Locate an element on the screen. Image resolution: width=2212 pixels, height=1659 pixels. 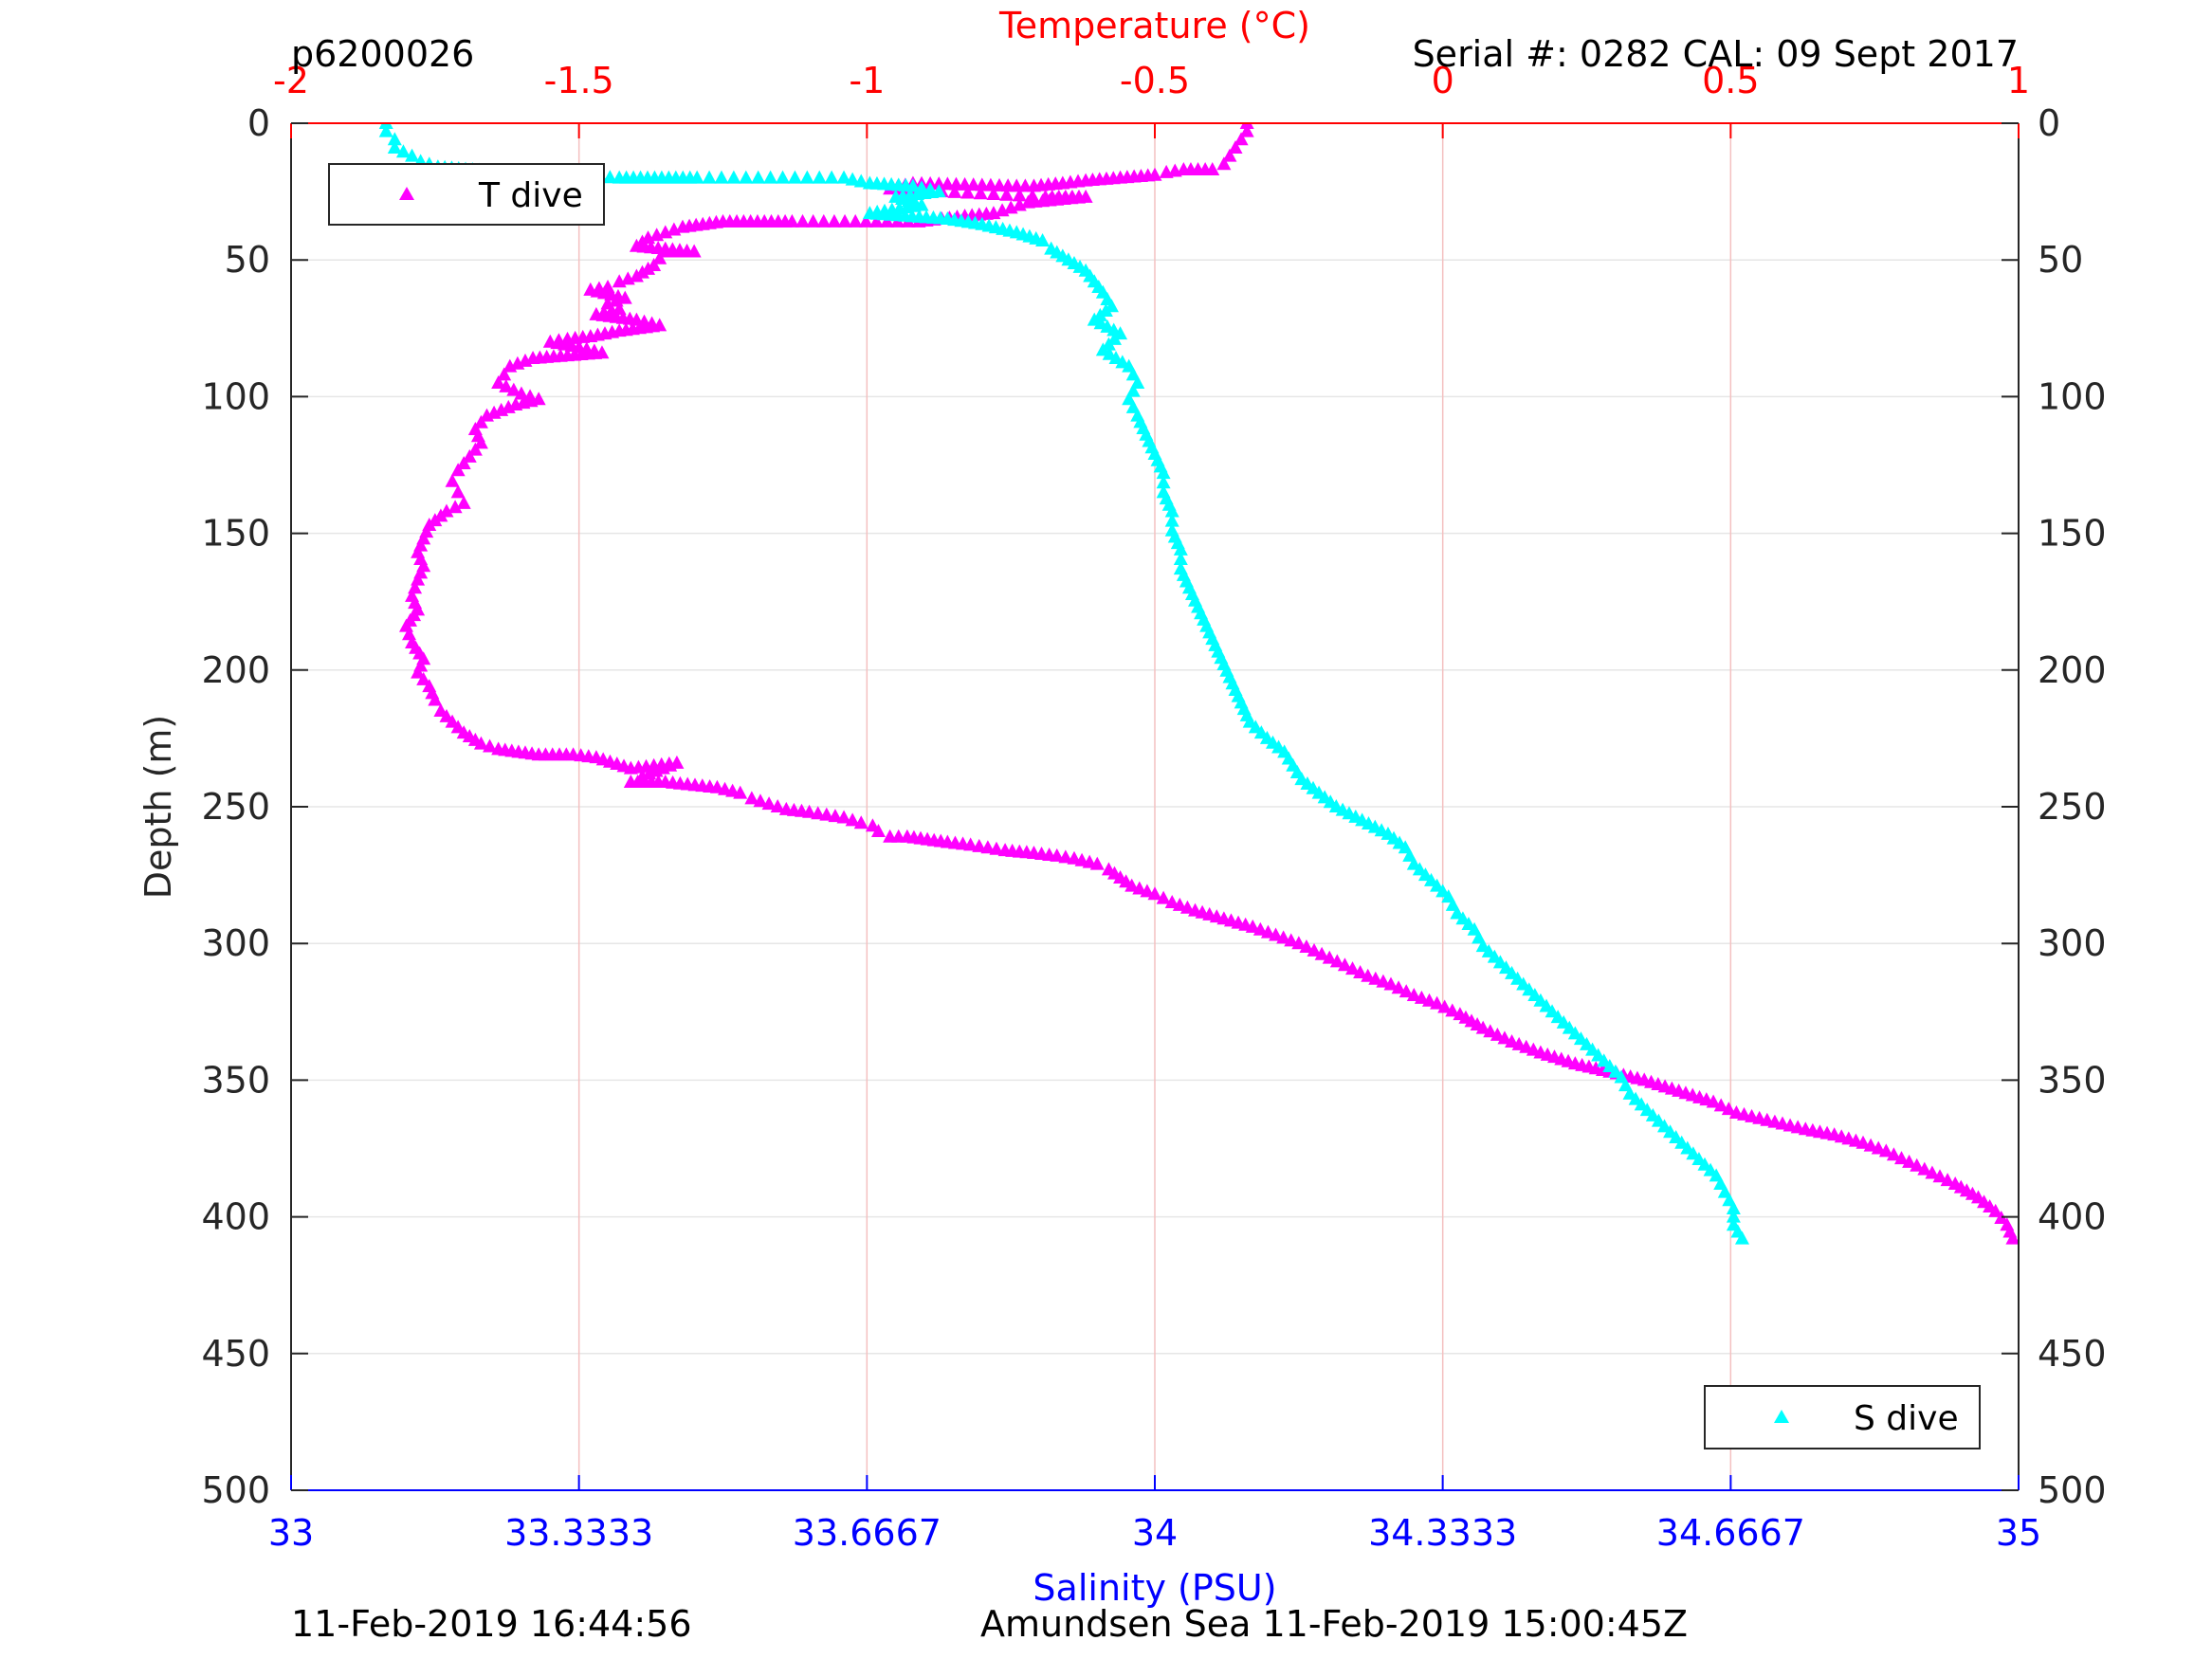
legend-t-marker is located at coordinates (406, 193).